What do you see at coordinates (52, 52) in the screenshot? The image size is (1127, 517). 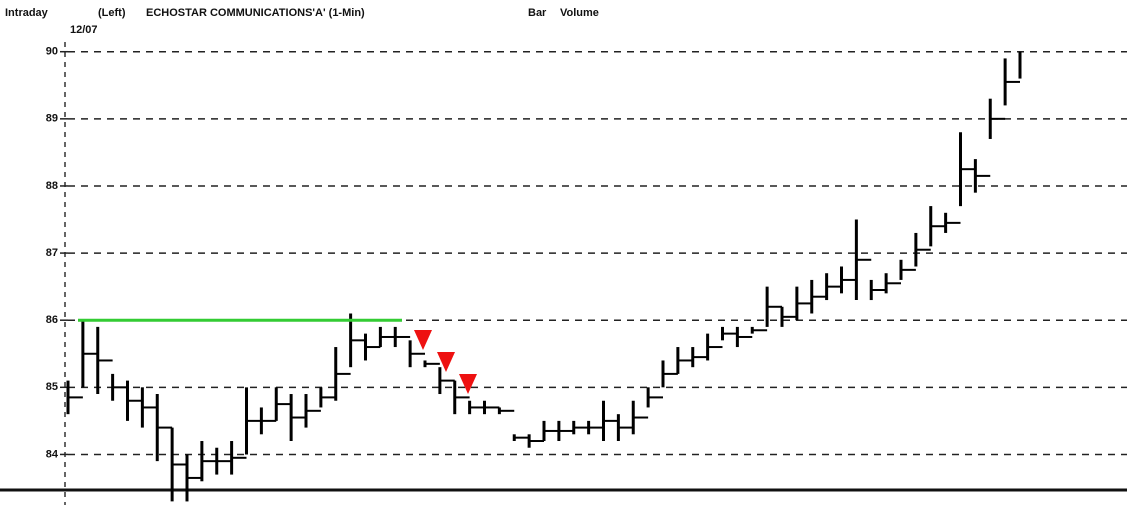 I see `y-tick-label: 90` at bounding box center [52, 52].